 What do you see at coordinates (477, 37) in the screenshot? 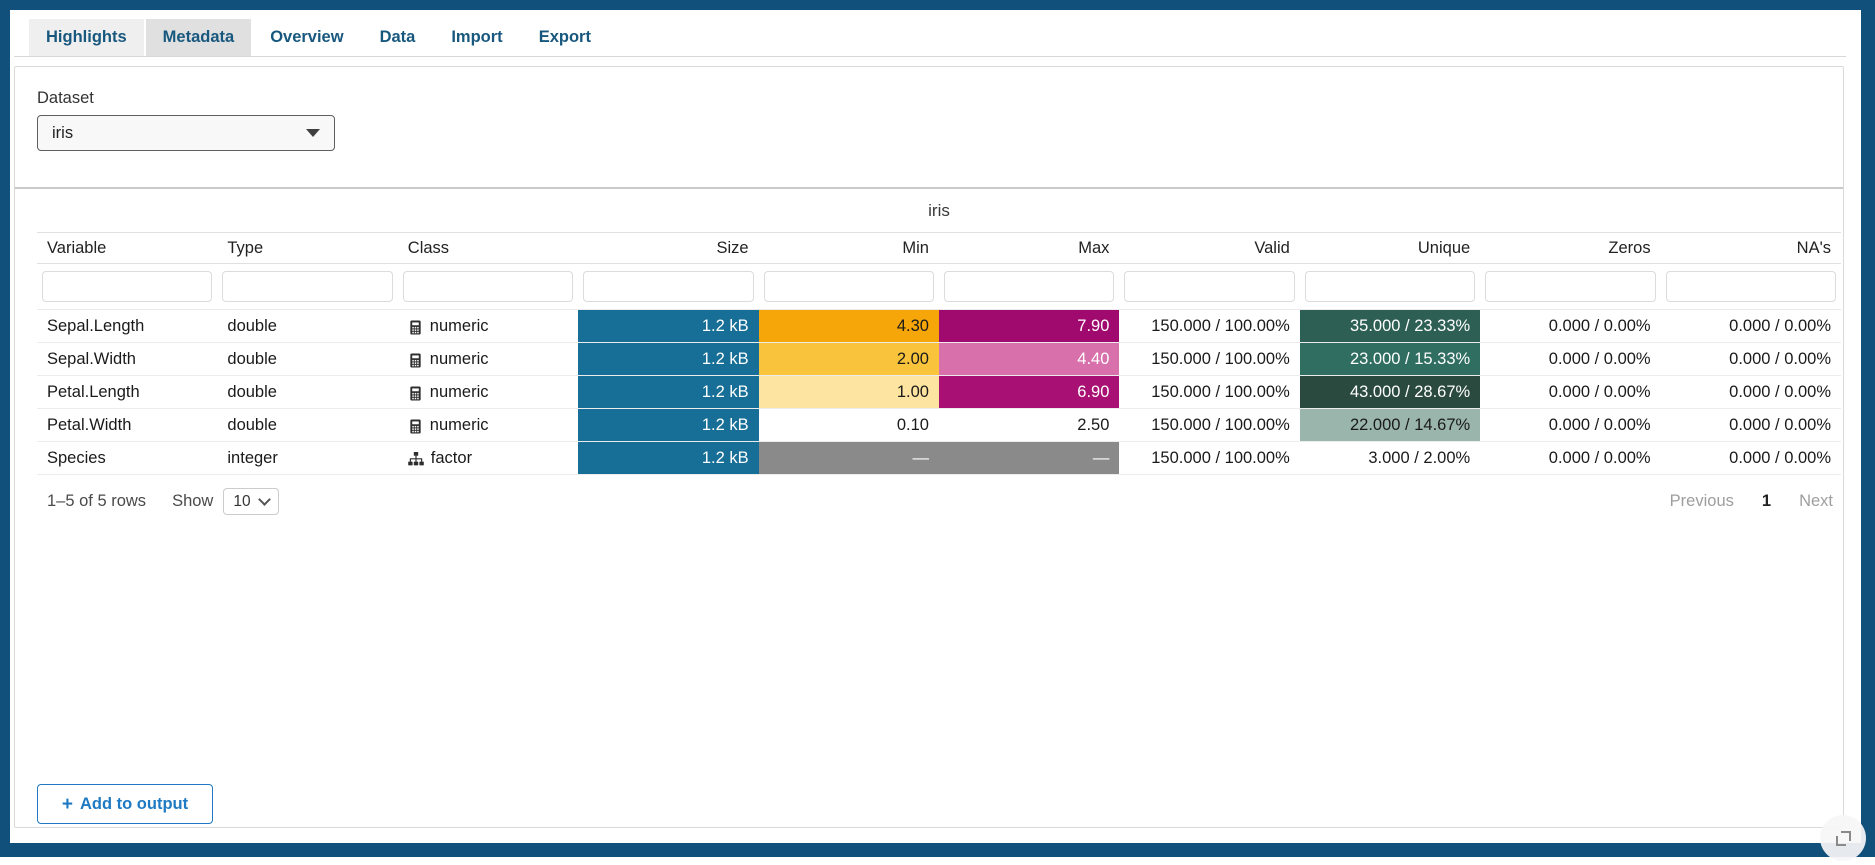
I see `tab-import: Import` at bounding box center [477, 37].